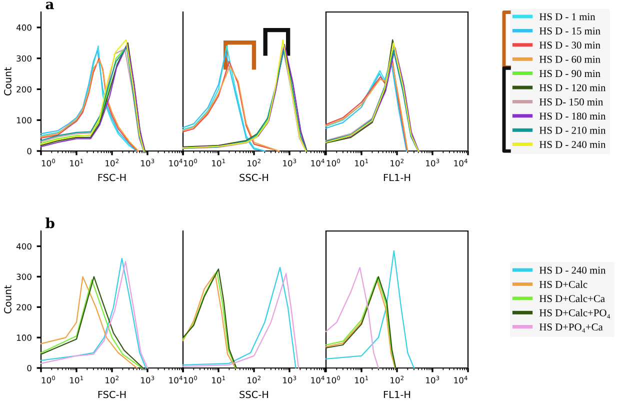  I want to click on legend-label: HS D - 30 min, so click(569, 45).